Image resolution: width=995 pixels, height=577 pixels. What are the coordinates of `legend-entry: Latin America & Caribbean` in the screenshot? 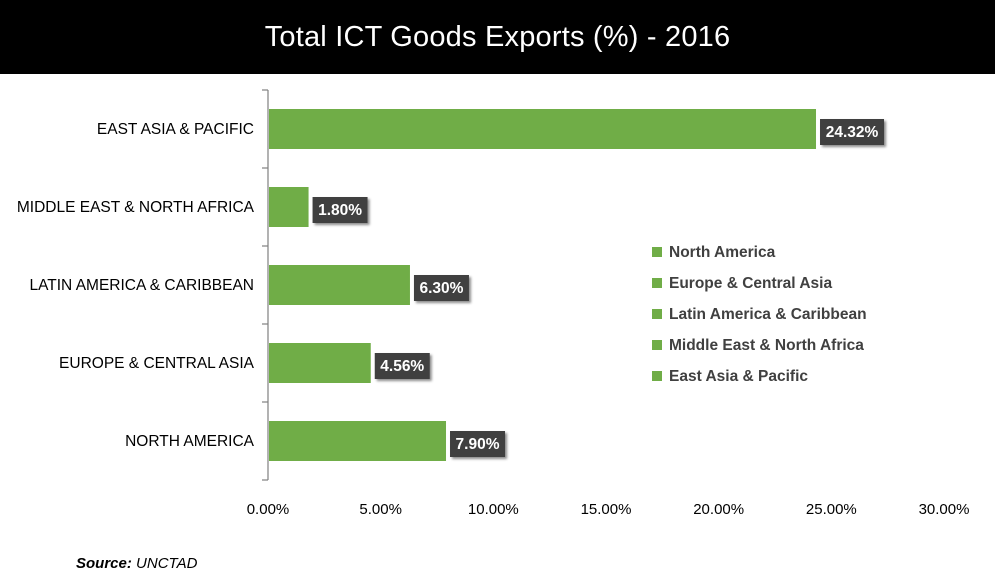 It's located at (768, 314).